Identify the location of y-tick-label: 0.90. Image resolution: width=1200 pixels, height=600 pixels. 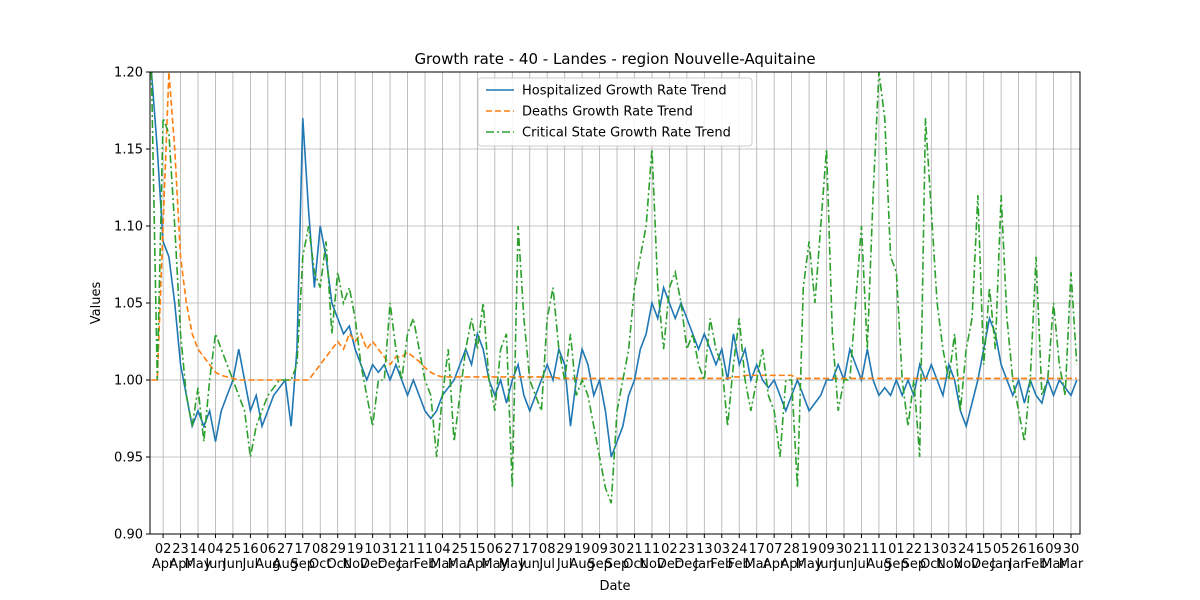
(128, 535).